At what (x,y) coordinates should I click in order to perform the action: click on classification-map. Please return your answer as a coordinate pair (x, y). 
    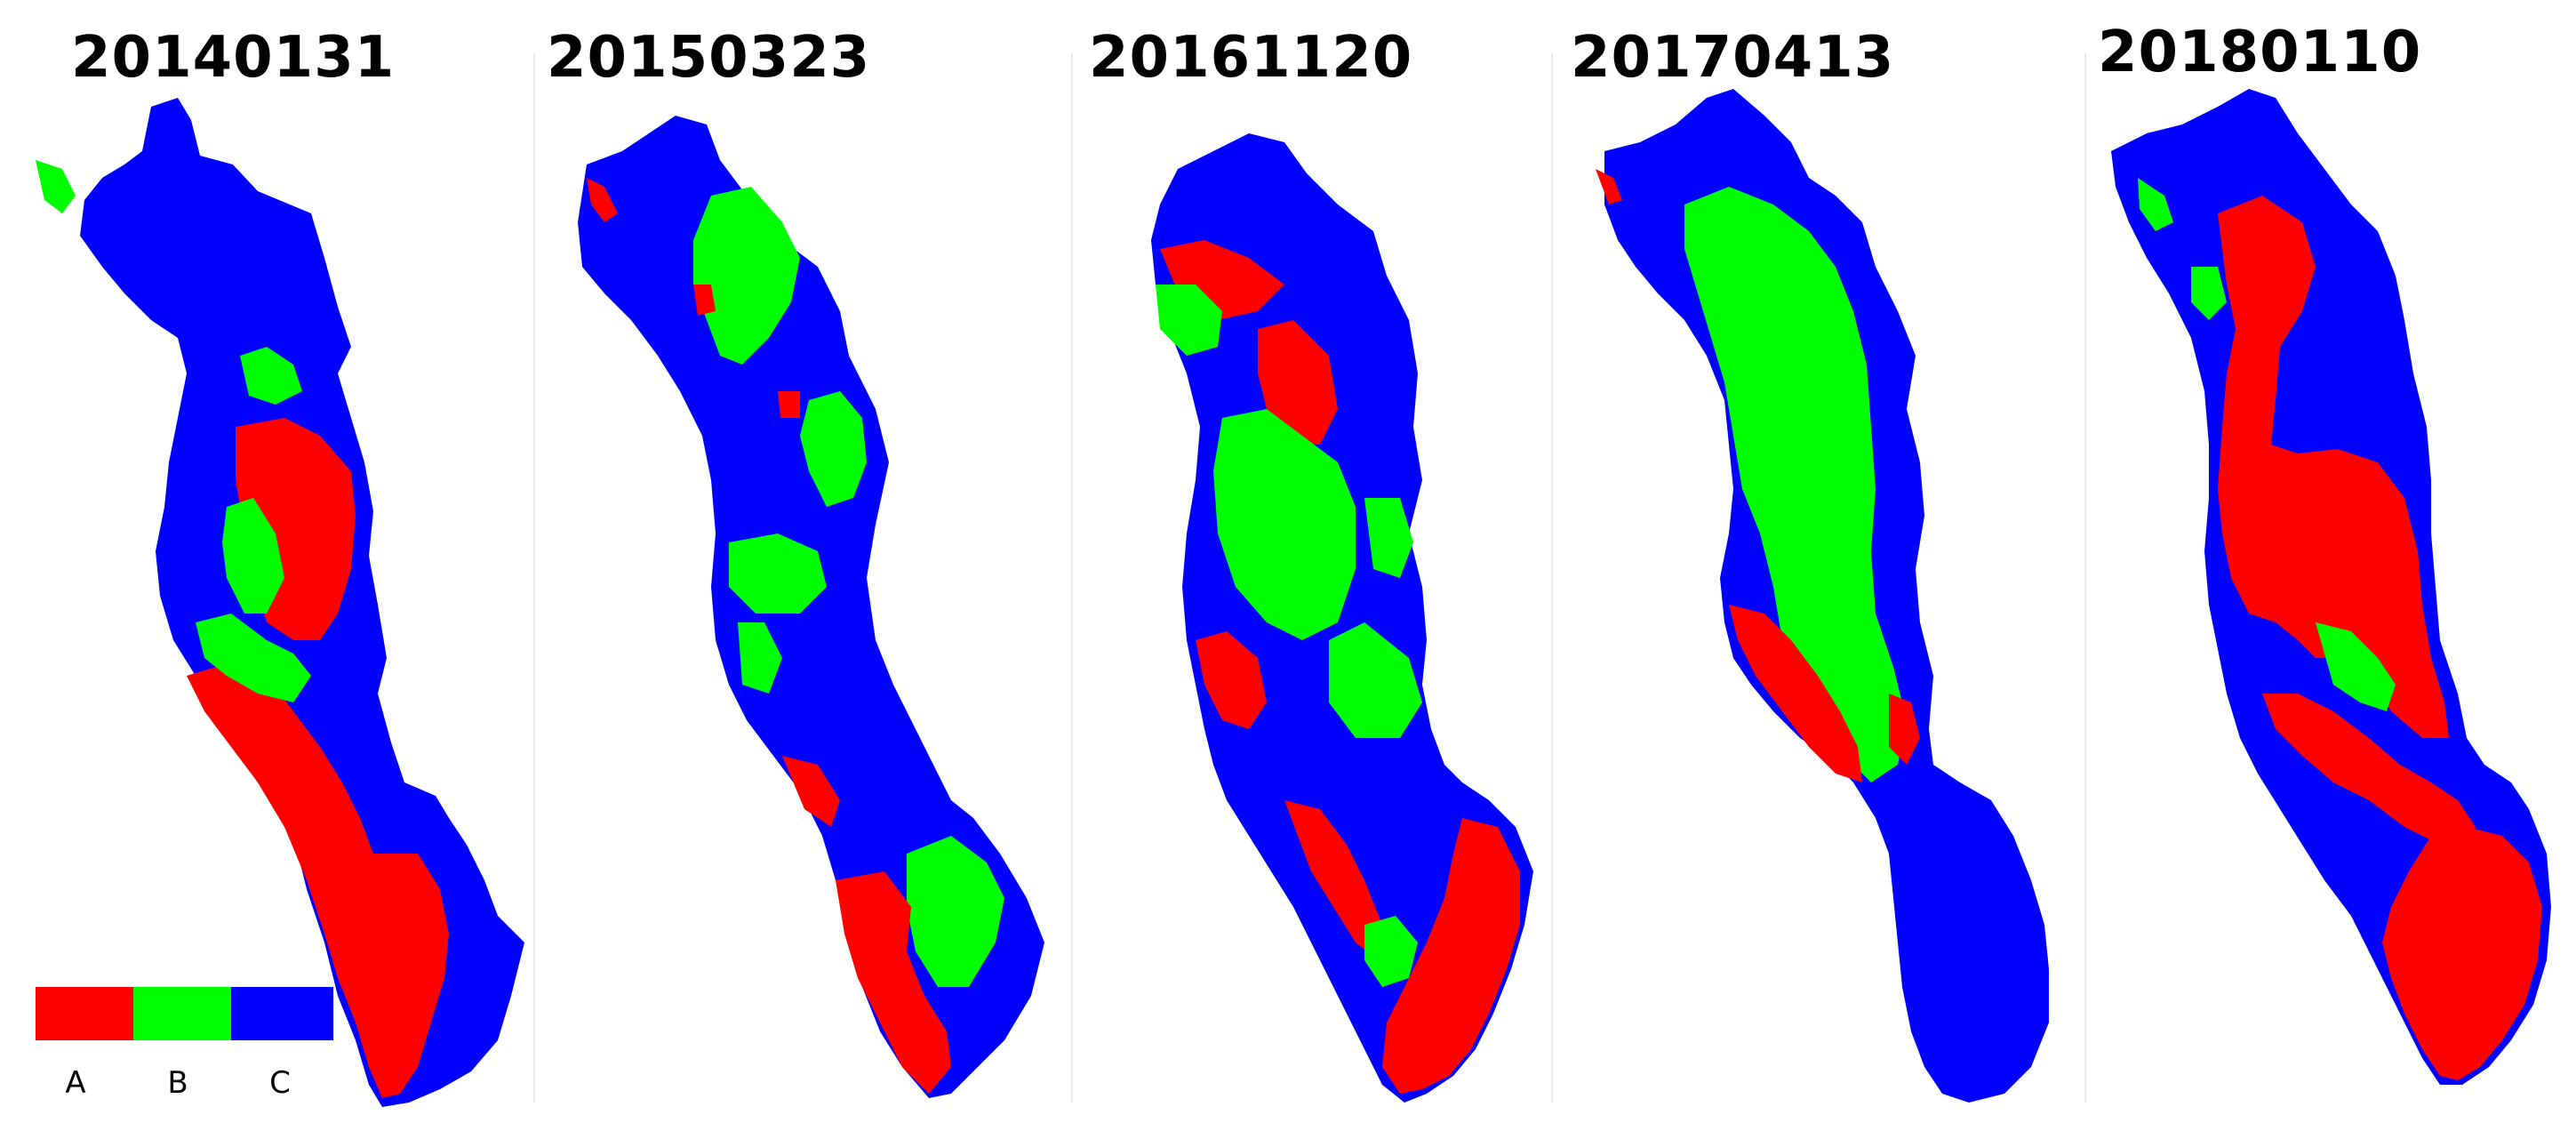
    Looking at the image, I should click on (1342, 618).